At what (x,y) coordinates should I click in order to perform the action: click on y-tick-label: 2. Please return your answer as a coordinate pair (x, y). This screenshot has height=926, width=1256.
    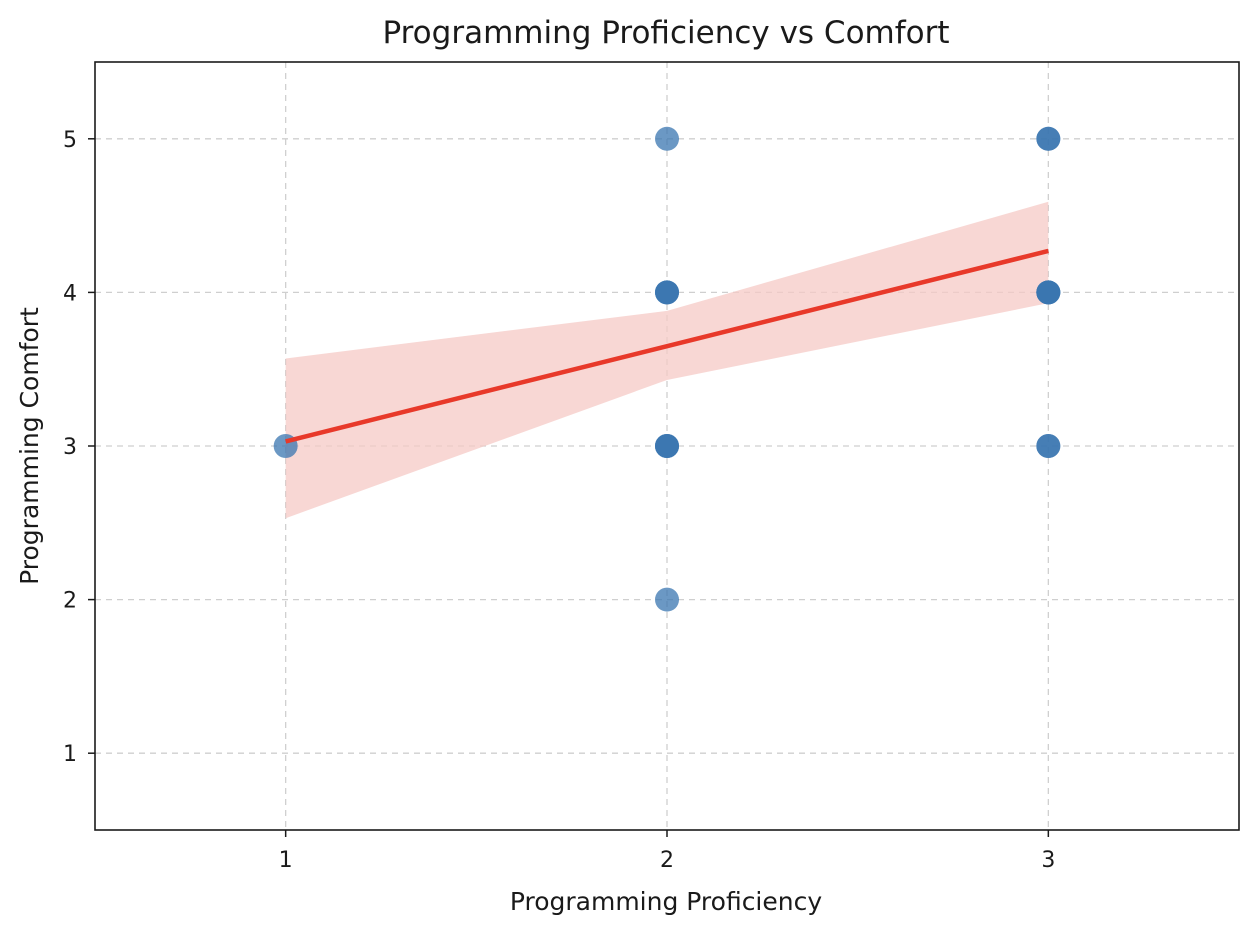
    Looking at the image, I should click on (70, 601).